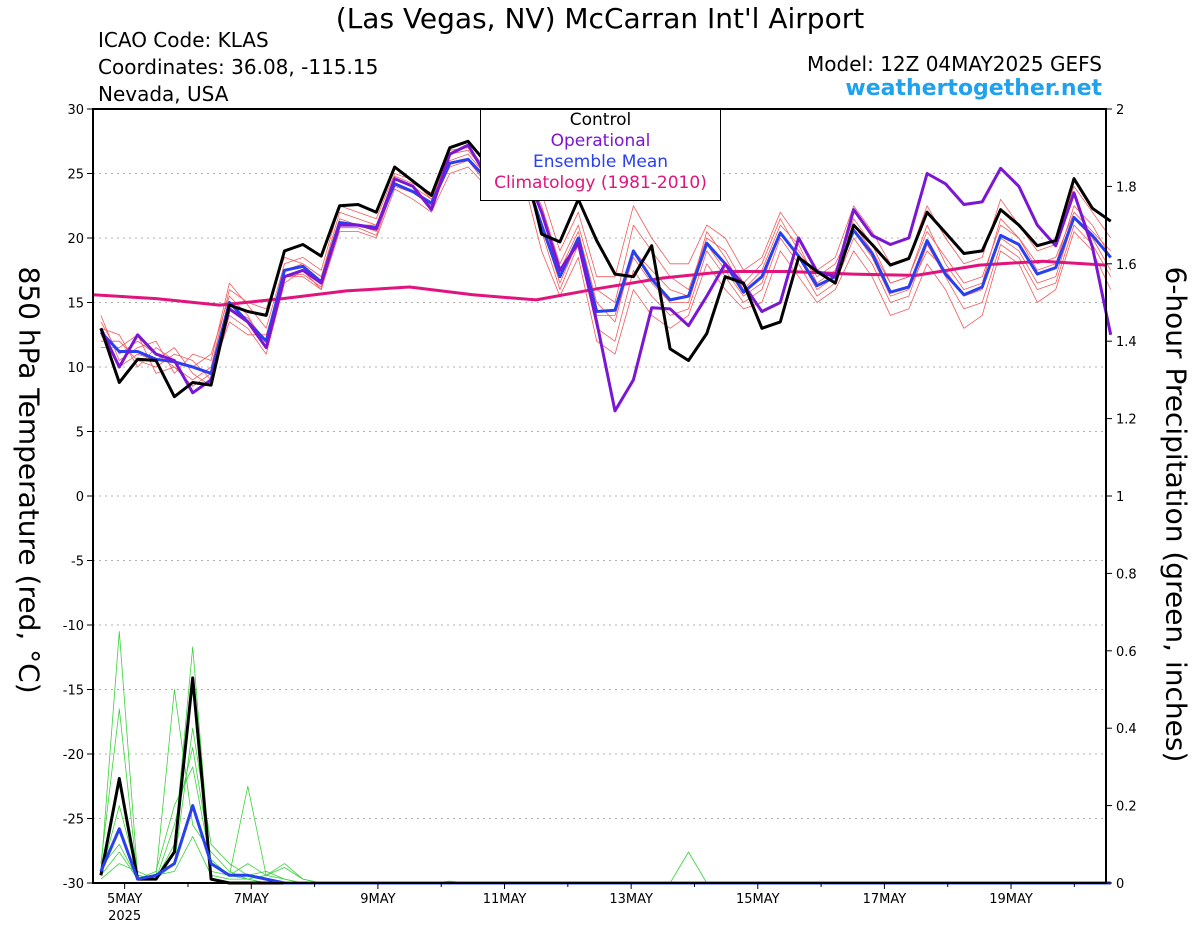 Image resolution: width=1200 pixels, height=927 pixels. What do you see at coordinates (73, 691) in the screenshot?
I see `y-left-tick-label: -15` at bounding box center [73, 691].